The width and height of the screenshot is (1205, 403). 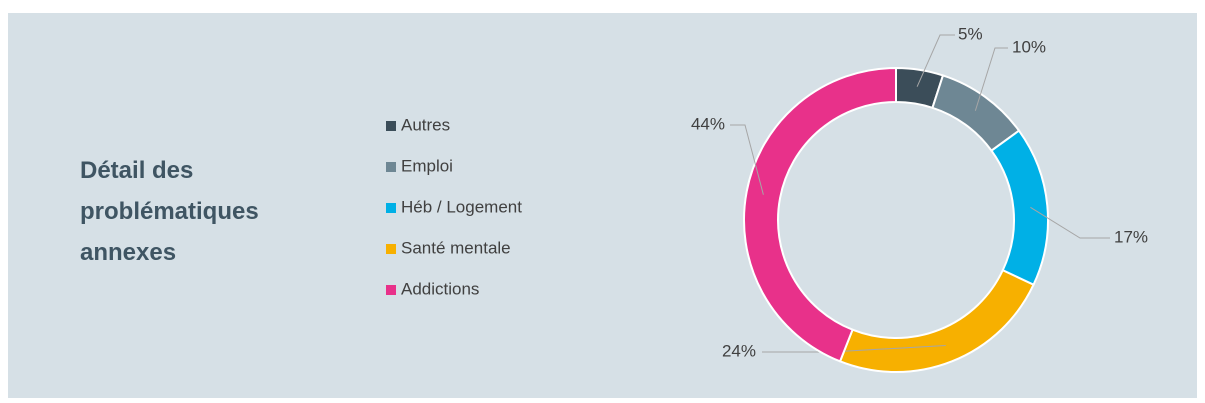 I want to click on data-label: 17%, so click(x=1131, y=236).